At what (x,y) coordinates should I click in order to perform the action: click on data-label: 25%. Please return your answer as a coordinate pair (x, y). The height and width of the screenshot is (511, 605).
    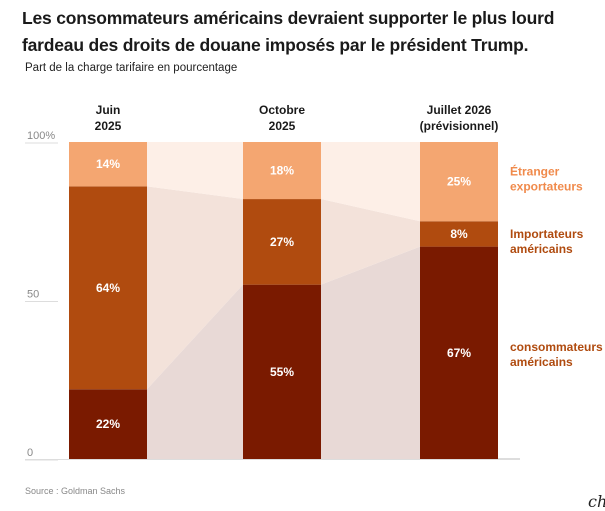
    Looking at the image, I should click on (459, 182).